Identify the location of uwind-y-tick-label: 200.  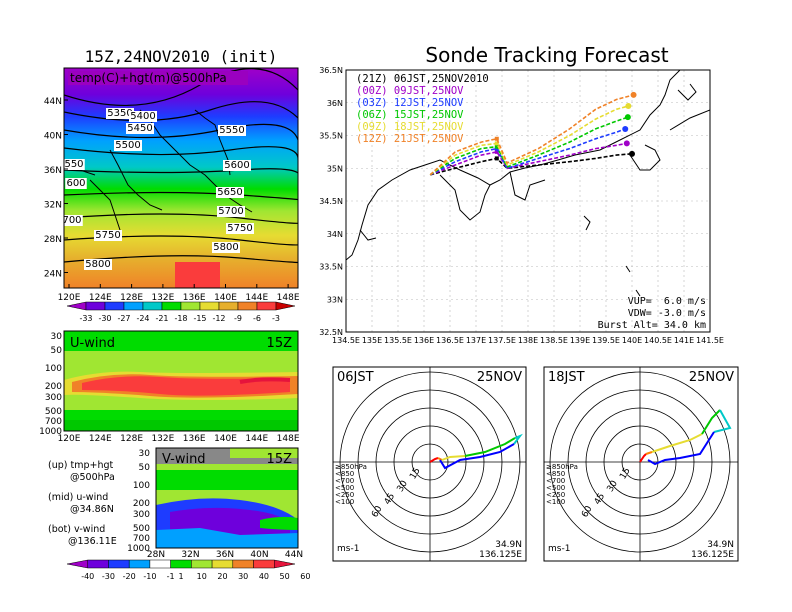
(53, 387).